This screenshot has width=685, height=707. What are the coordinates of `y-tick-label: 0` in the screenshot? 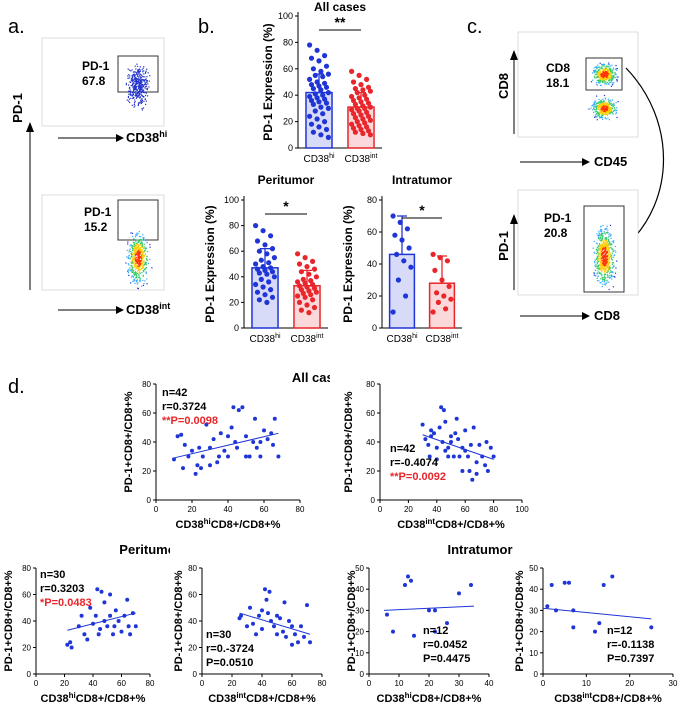 It's located at (149, 500).